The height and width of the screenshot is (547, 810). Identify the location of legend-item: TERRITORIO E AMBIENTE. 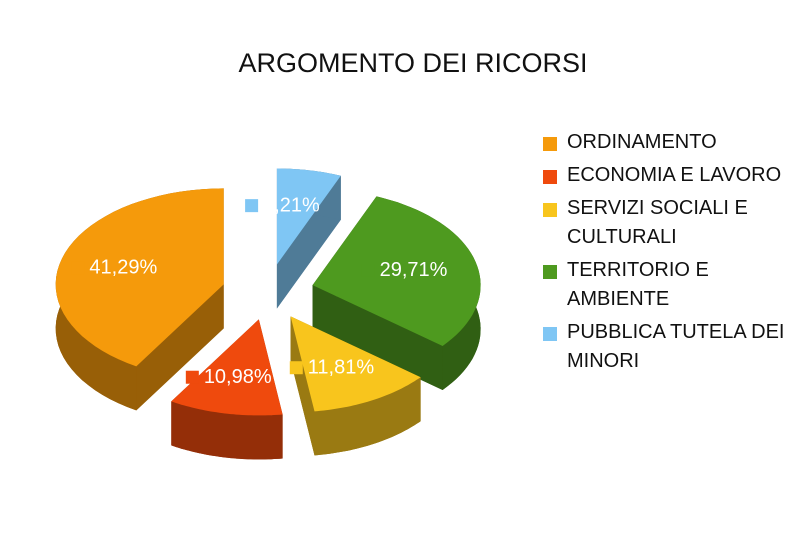
(674, 285).